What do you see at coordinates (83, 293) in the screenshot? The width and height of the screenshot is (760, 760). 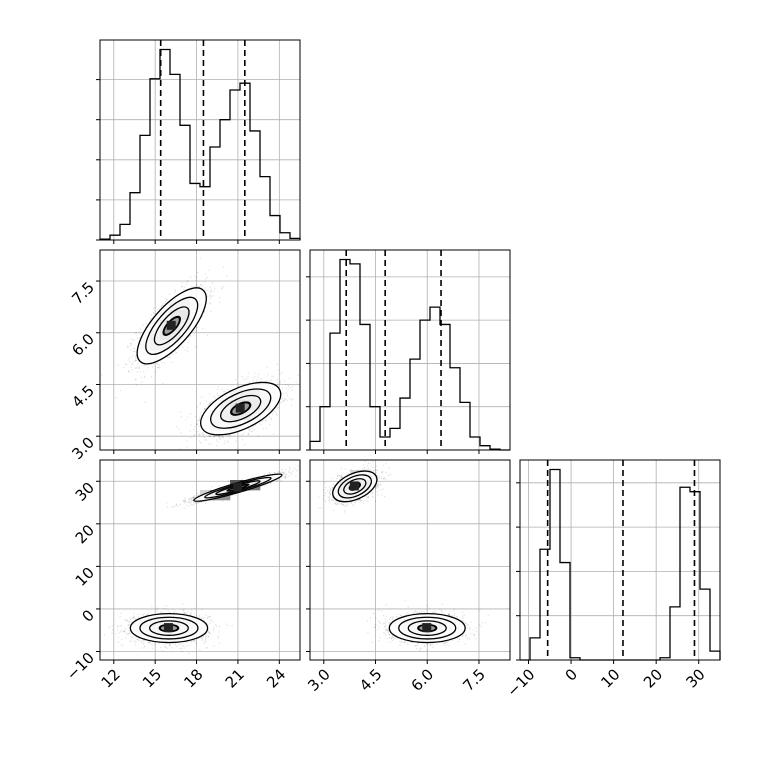 I see `y-tick-label: 7.5` at bounding box center [83, 293].